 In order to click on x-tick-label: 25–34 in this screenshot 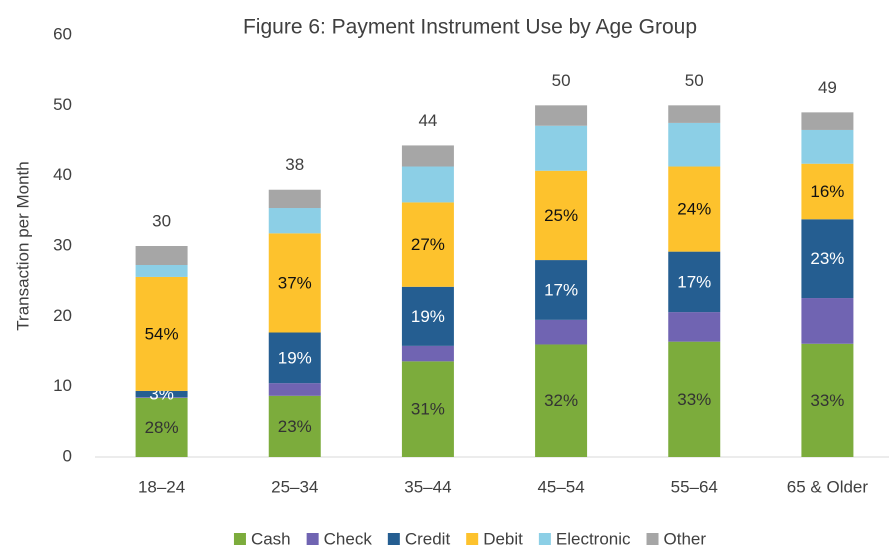, I will do `click(294, 486)`.